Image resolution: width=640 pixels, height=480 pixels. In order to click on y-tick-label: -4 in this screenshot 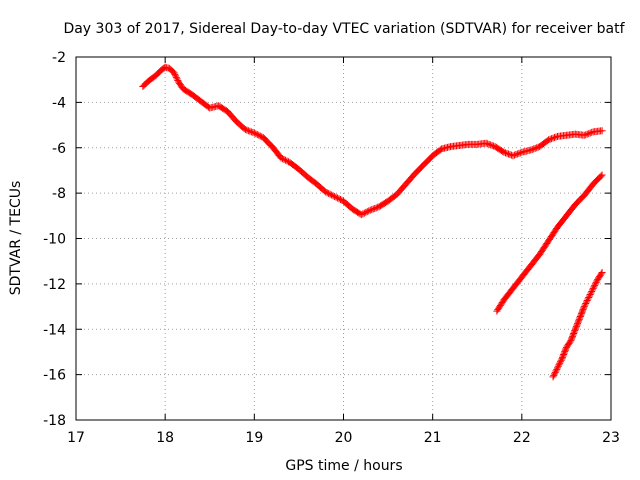, I will do `click(59, 103)`.